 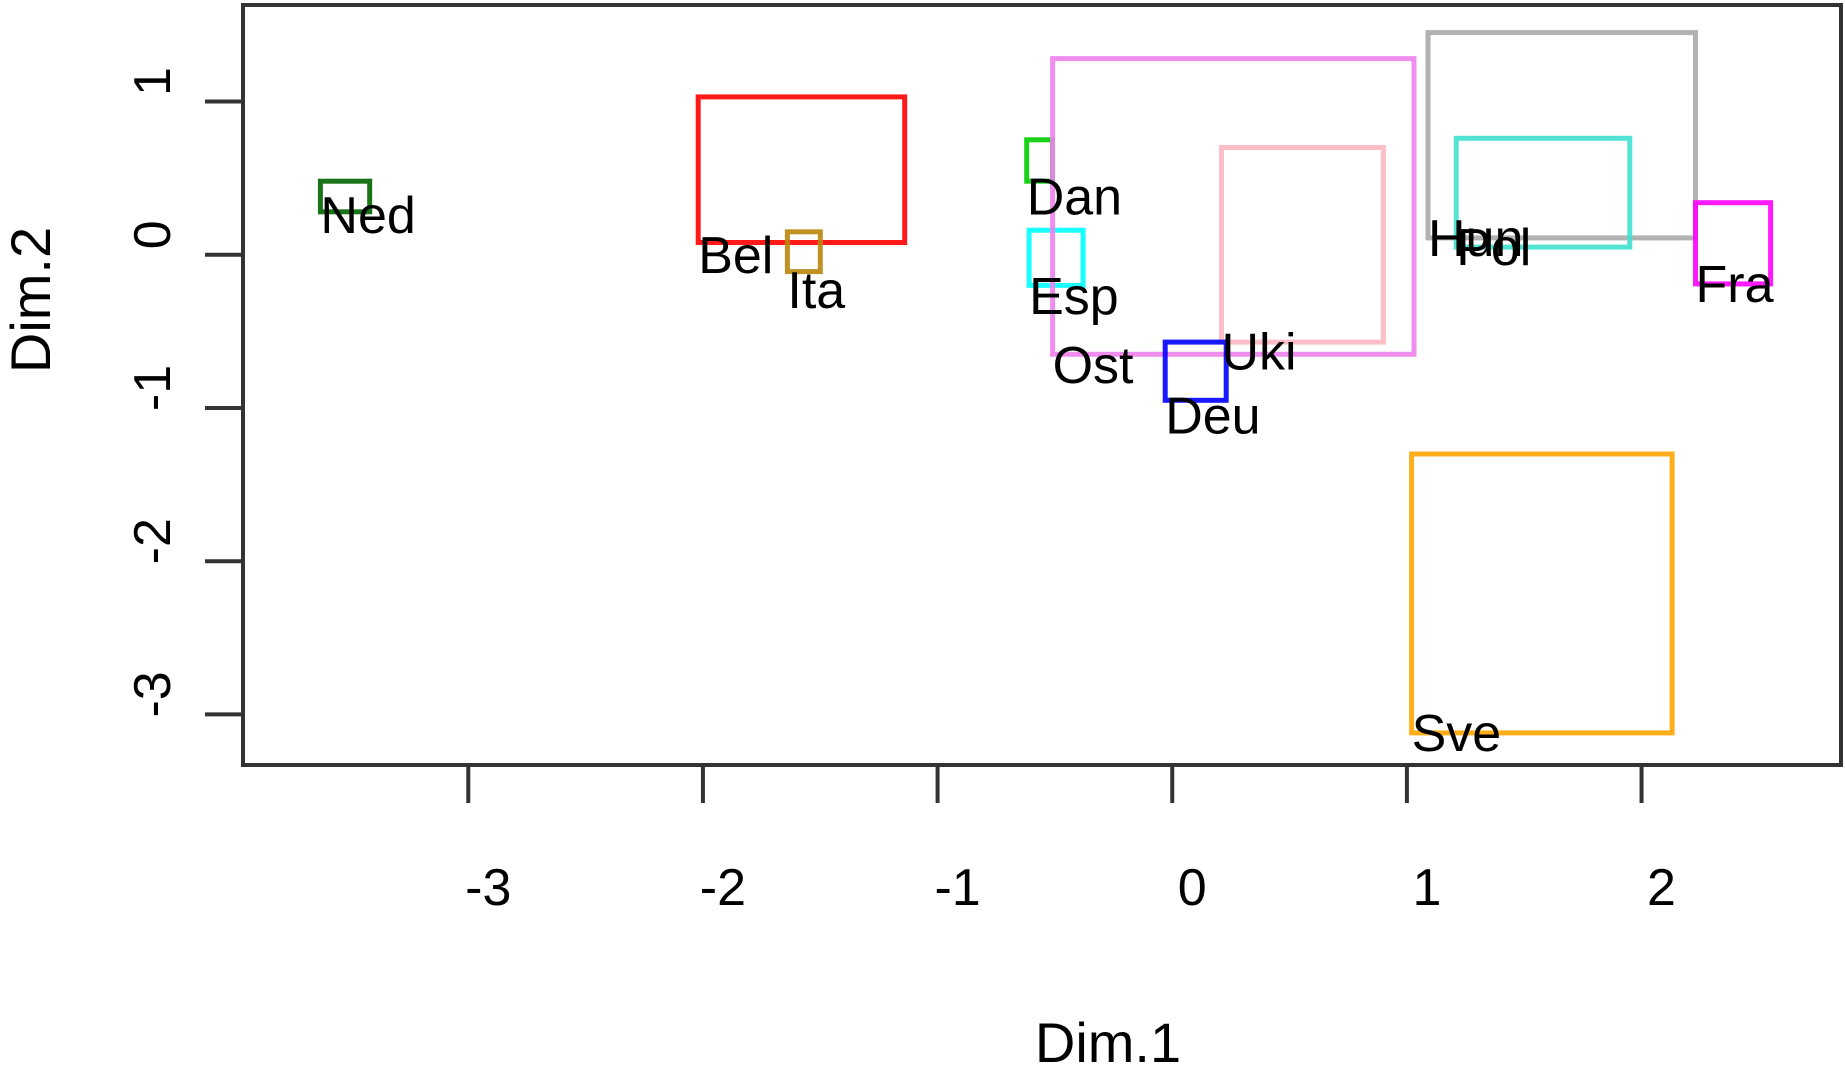 I want to click on y-tick-label: 0, so click(x=153, y=234).